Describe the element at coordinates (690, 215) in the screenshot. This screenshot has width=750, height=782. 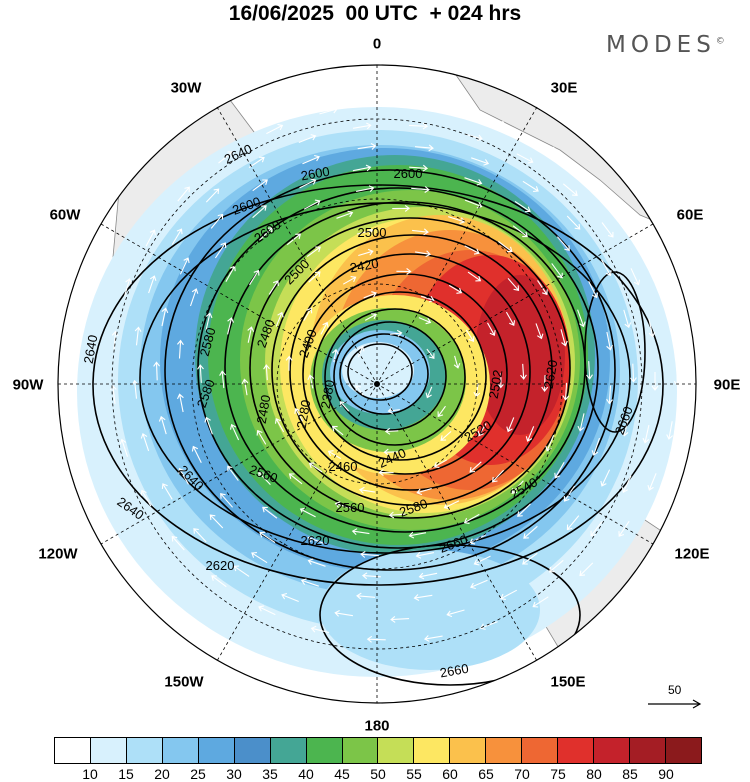
I see `lon-label-60e: 60E` at that location.